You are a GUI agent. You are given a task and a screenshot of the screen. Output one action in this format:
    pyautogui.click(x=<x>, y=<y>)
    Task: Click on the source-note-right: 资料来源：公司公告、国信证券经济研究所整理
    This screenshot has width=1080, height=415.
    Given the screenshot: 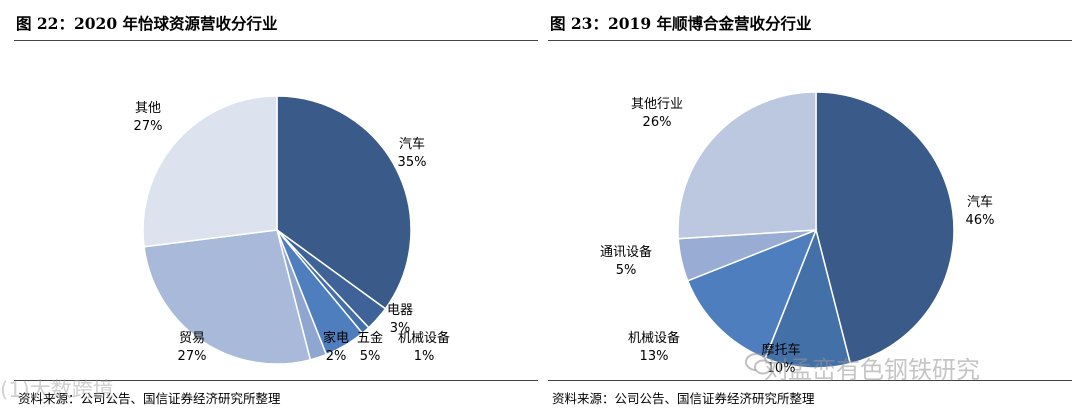 What is the action you would take?
    pyautogui.click(x=683, y=398)
    